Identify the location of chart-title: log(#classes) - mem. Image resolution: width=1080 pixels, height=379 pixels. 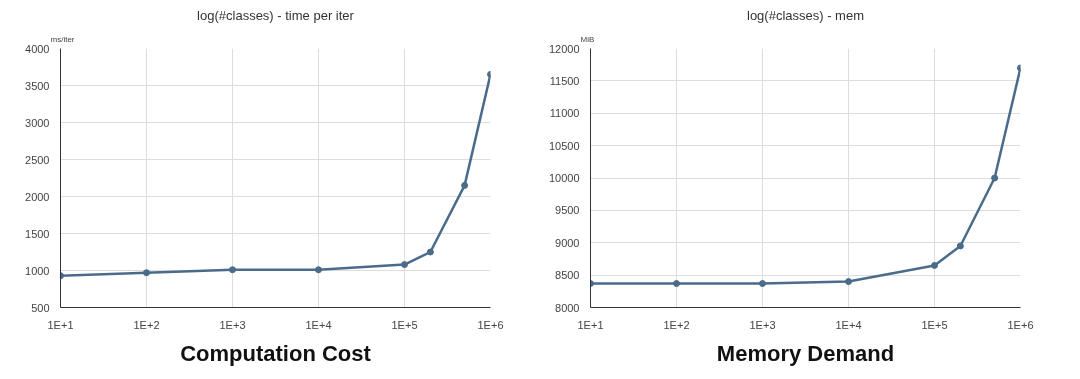
(805, 15).